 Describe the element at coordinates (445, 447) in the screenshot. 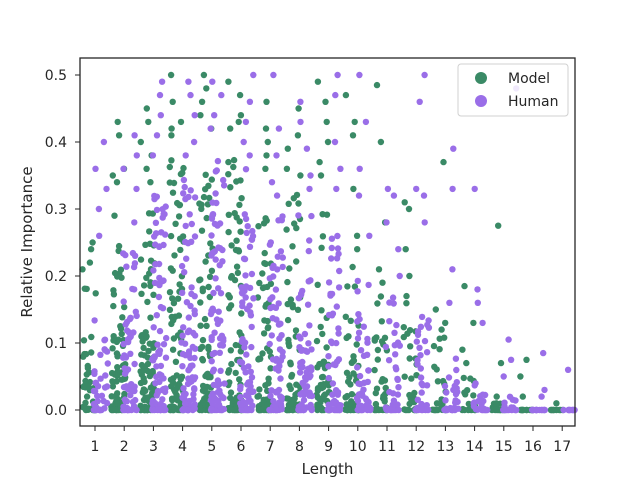

I see `x-tick-label: 13` at that location.